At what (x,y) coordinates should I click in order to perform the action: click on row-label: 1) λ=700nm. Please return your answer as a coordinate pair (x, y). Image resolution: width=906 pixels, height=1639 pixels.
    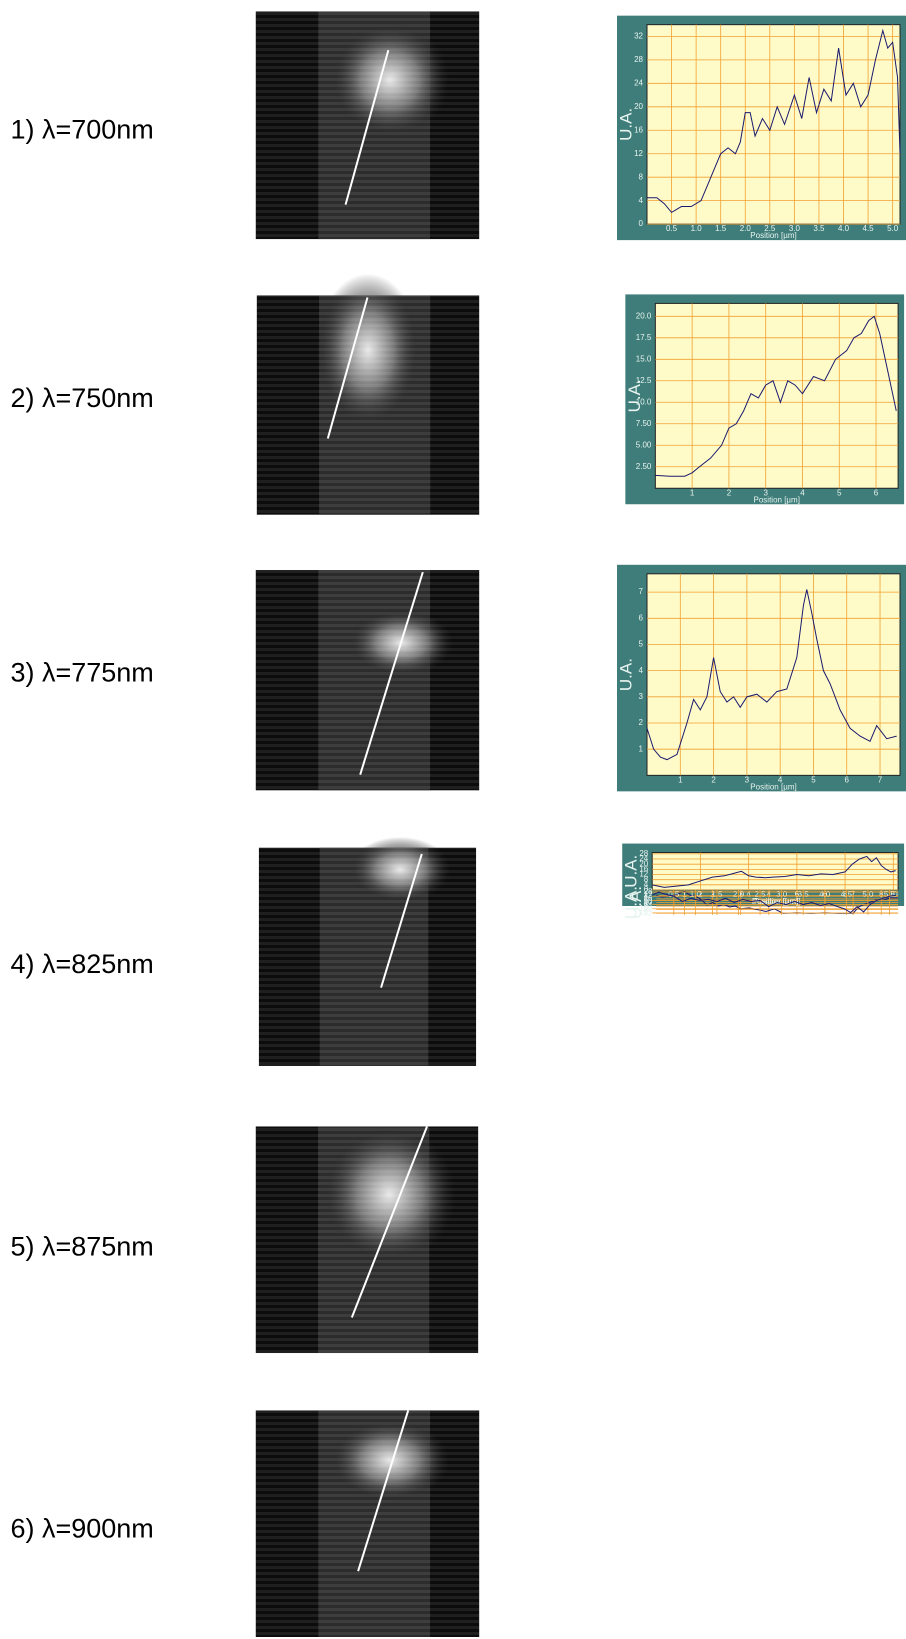
    Looking at the image, I should click on (81, 130).